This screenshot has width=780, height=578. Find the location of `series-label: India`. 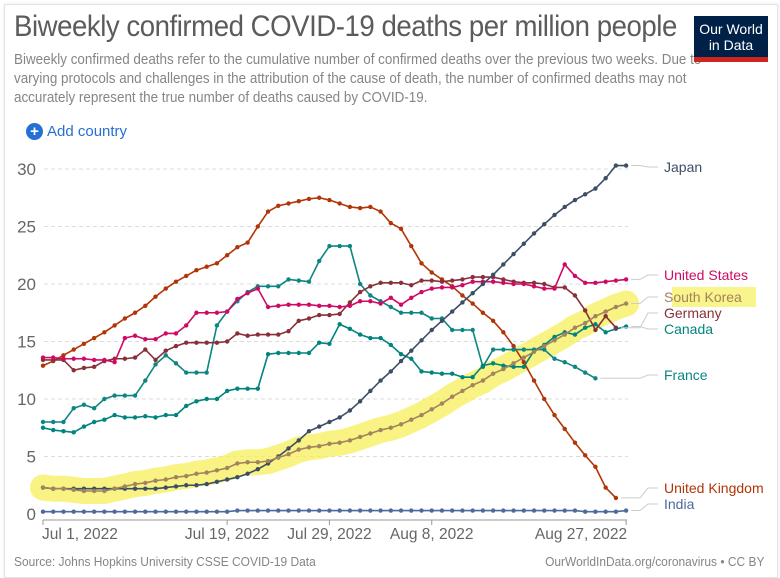

series-label: India is located at coordinates (679, 504).